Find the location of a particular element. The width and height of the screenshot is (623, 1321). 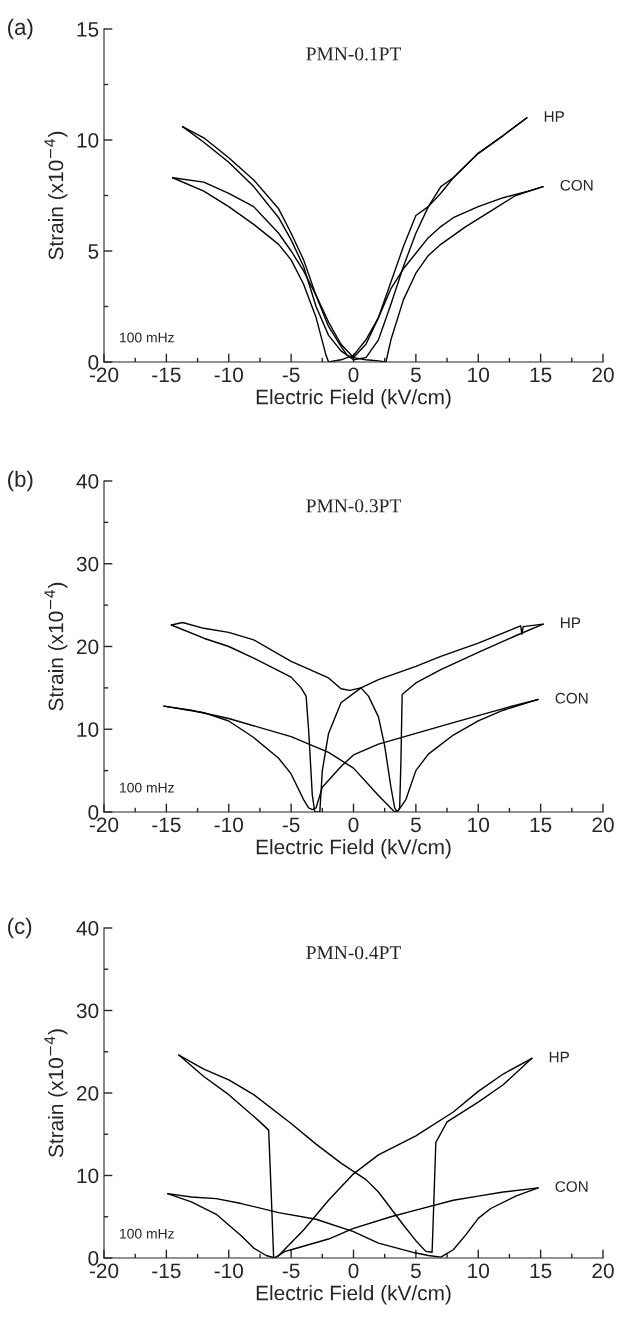

y-tick-label: 5 is located at coordinates (93, 251).